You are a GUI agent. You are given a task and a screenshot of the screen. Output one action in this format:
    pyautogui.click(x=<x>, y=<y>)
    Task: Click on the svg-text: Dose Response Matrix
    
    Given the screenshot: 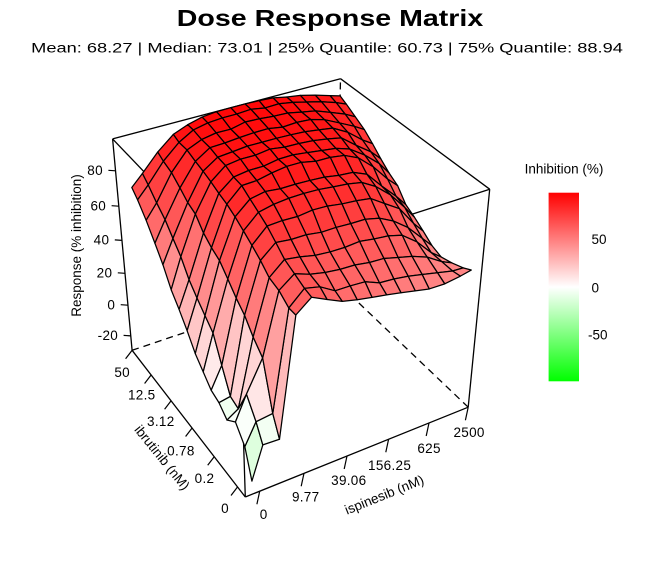 What is the action you would take?
    pyautogui.click(x=330, y=17)
    